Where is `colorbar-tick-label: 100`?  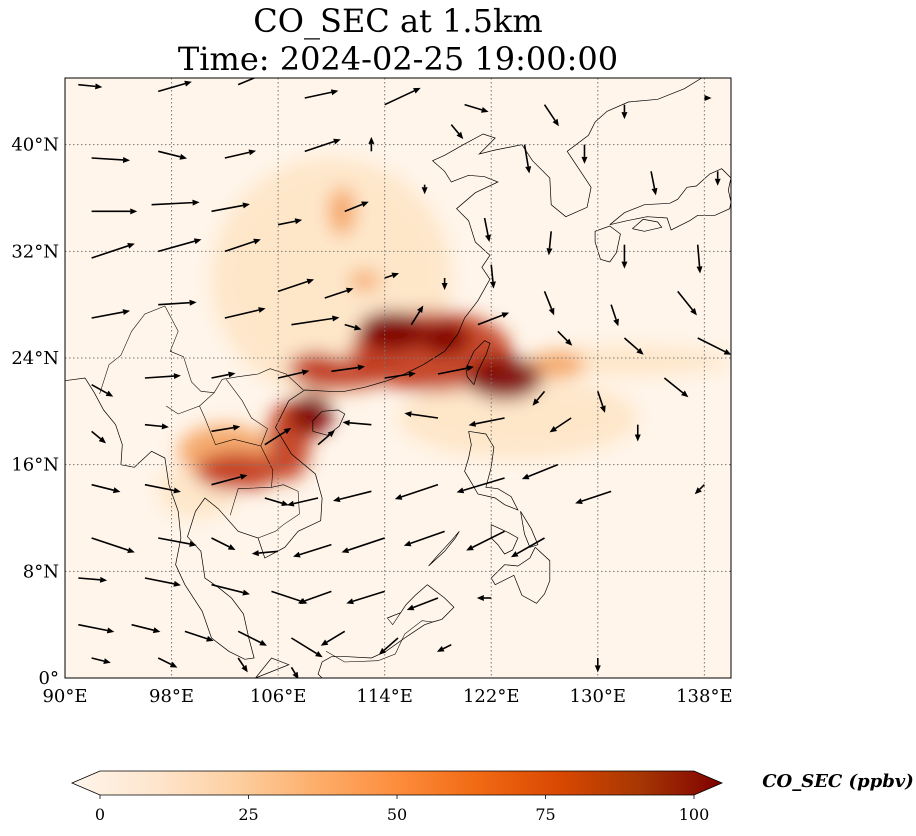 colorbar-tick-label: 100 is located at coordinates (694, 814).